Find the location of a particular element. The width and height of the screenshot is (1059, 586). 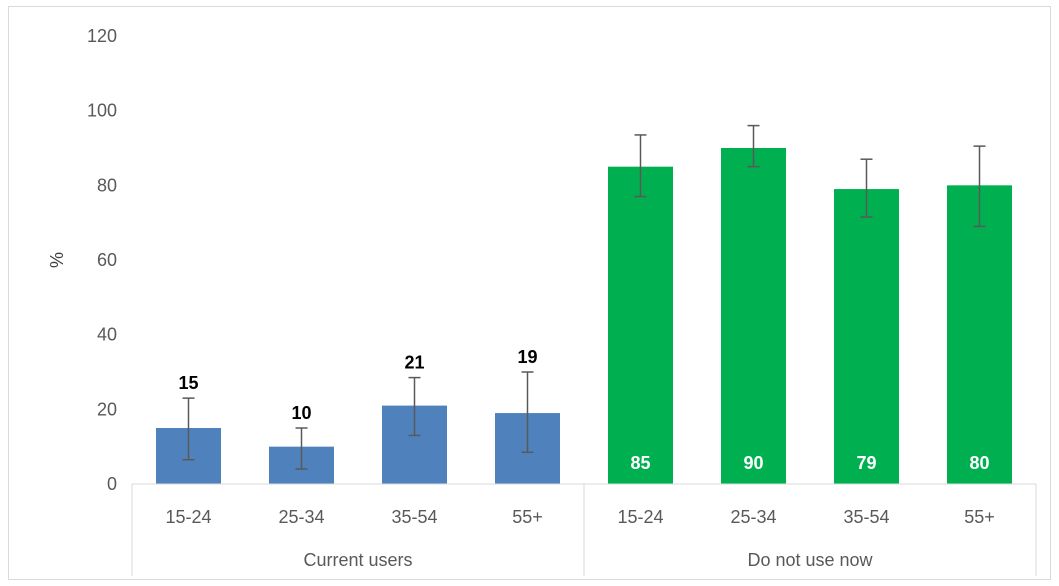

y-tick-label: 20 is located at coordinates (107, 409).